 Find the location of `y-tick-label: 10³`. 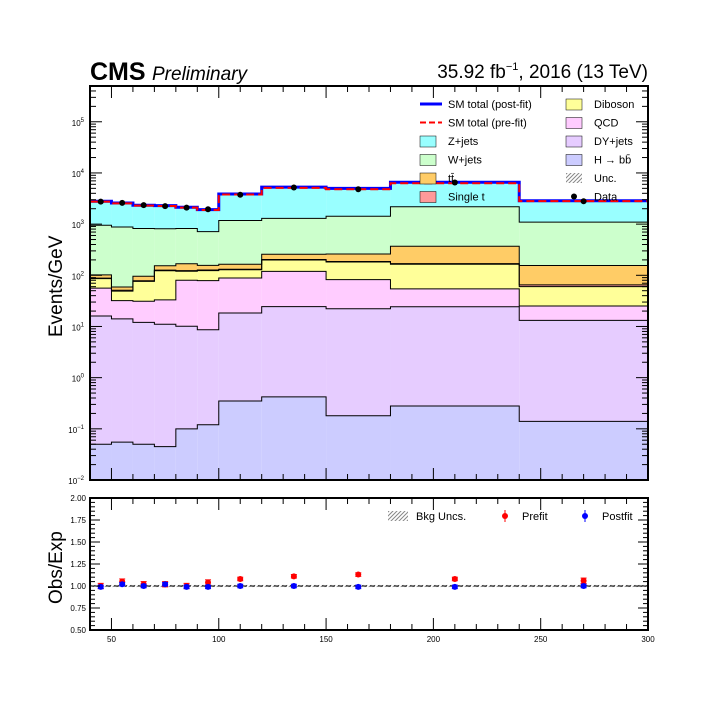

y-tick-label: 10³ is located at coordinates (78, 225).